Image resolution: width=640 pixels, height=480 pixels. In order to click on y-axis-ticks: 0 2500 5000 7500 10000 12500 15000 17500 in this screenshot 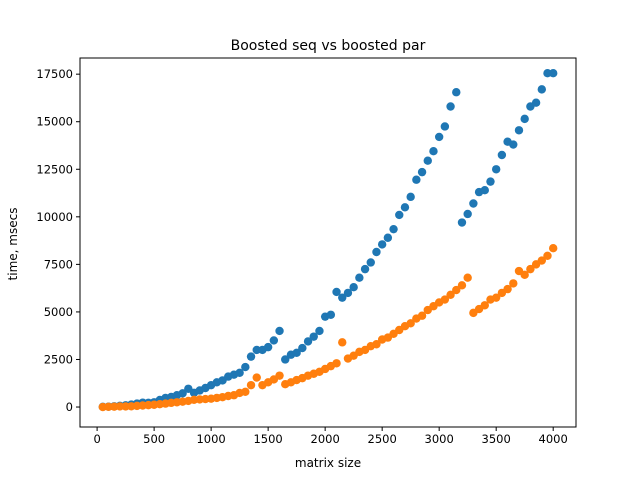, I will do `click(58, 240)`.